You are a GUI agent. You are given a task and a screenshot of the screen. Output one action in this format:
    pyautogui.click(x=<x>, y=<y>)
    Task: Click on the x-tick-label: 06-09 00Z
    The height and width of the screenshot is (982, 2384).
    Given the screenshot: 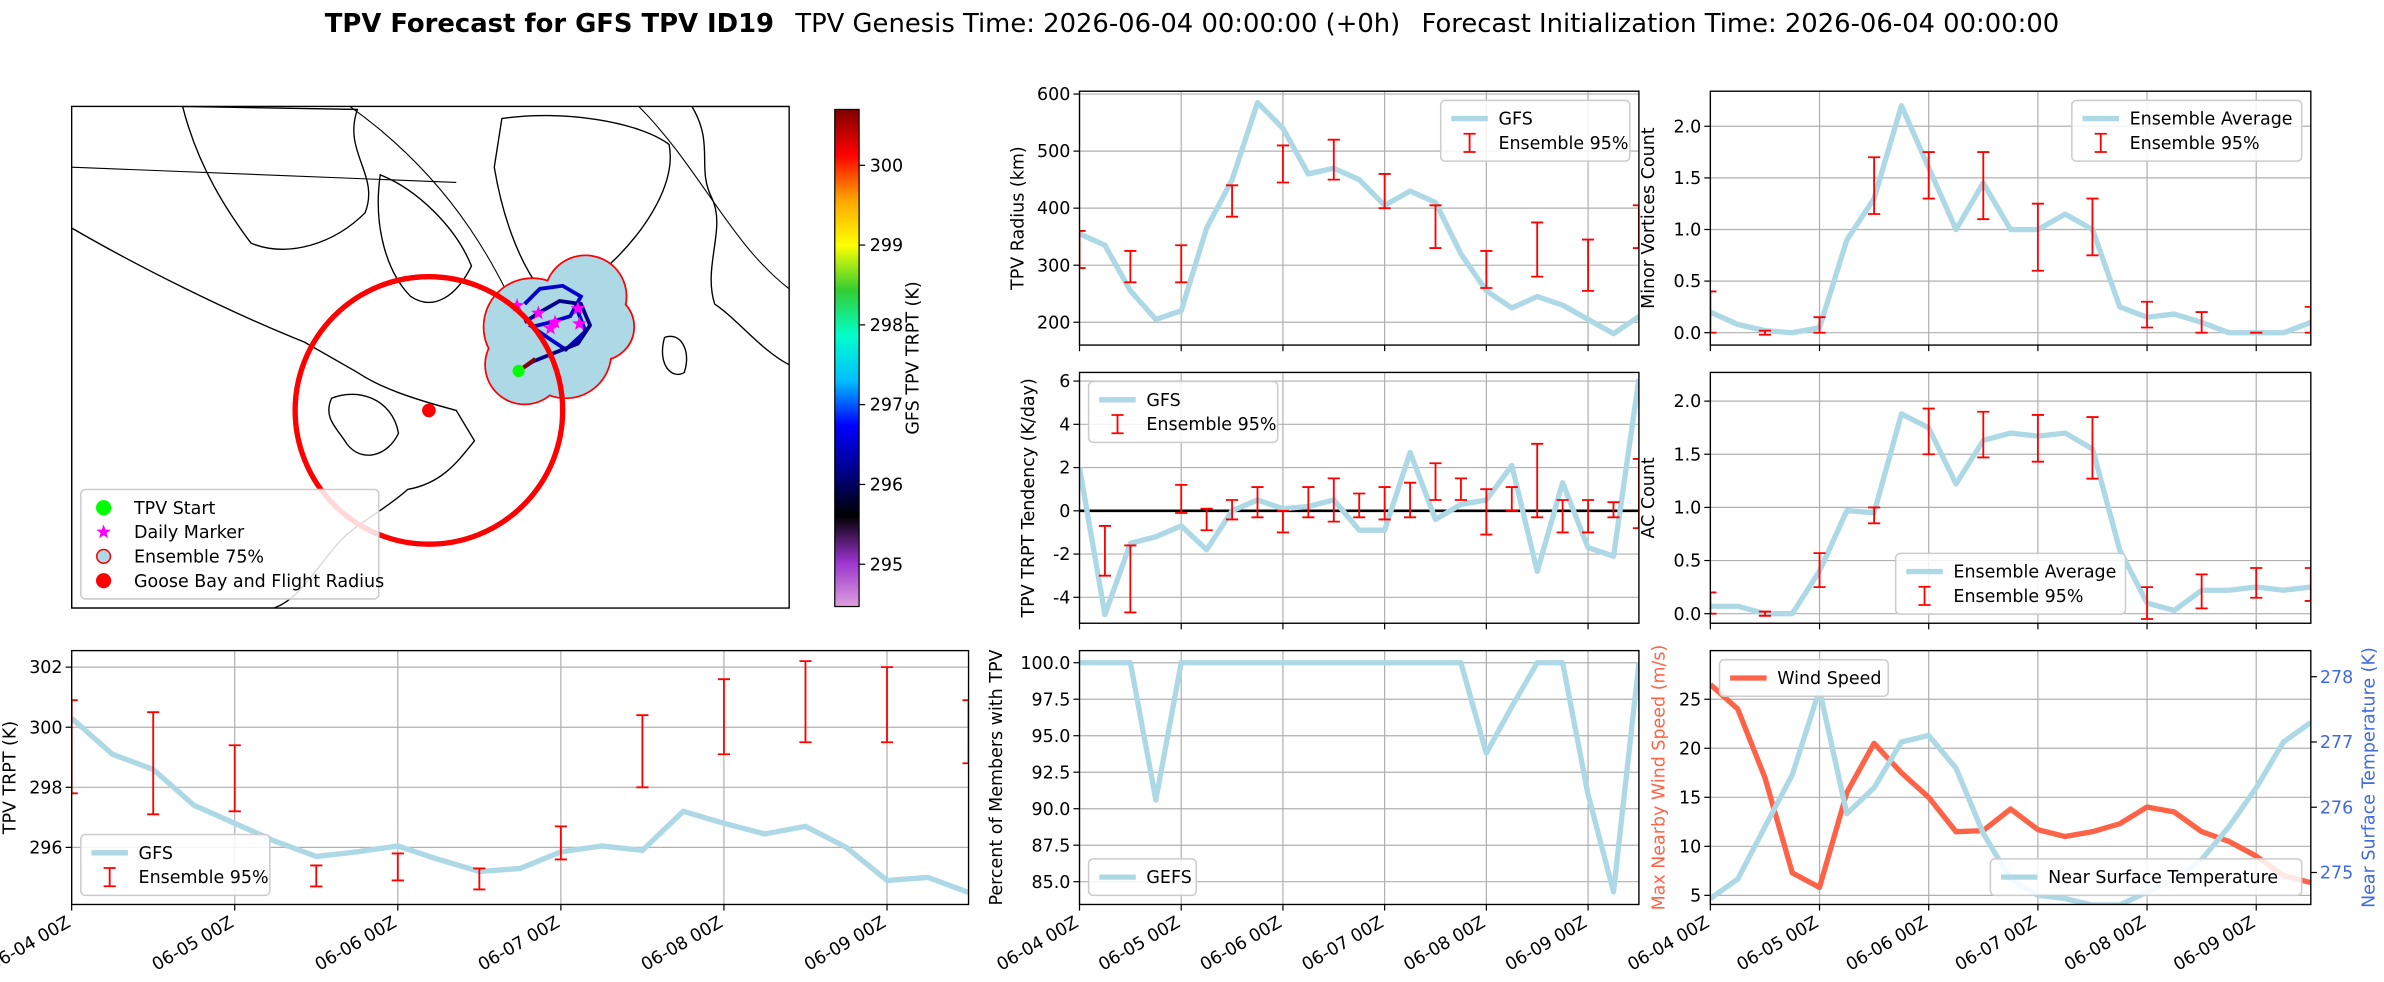 What is the action you would take?
    pyautogui.click(x=1546, y=944)
    